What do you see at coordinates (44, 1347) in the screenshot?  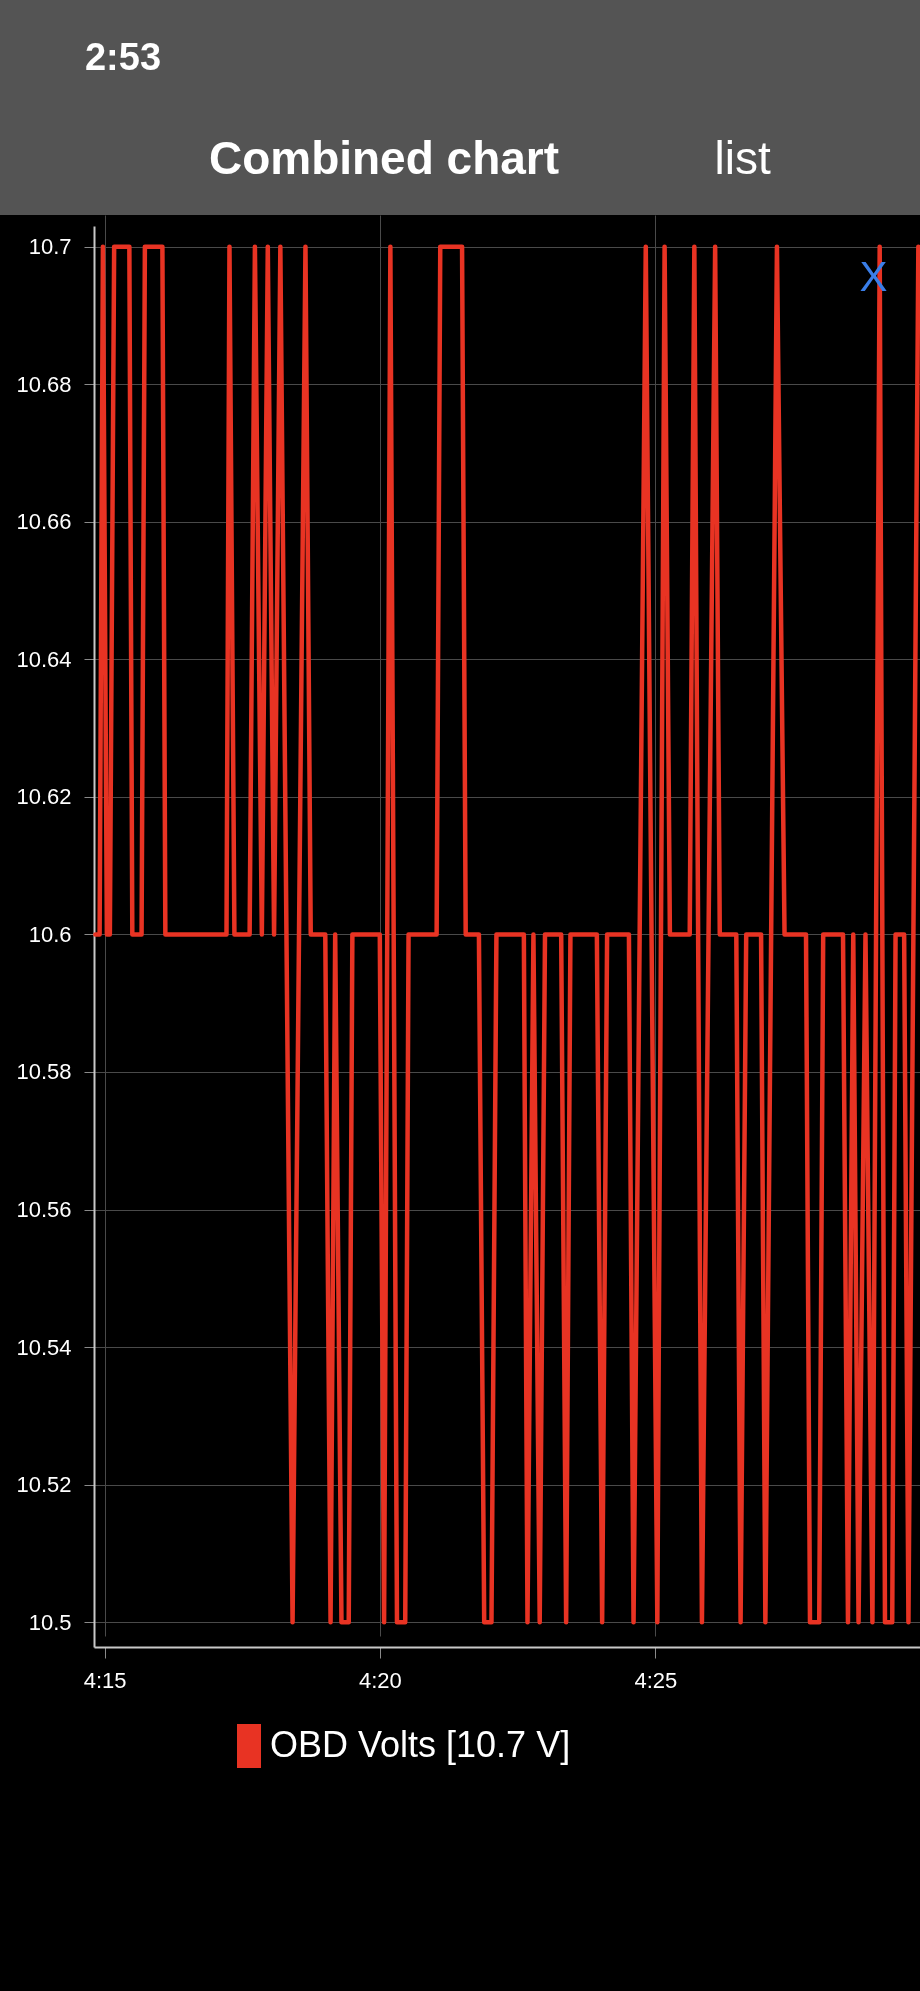 I see `y-tick-label: 10.54` at bounding box center [44, 1347].